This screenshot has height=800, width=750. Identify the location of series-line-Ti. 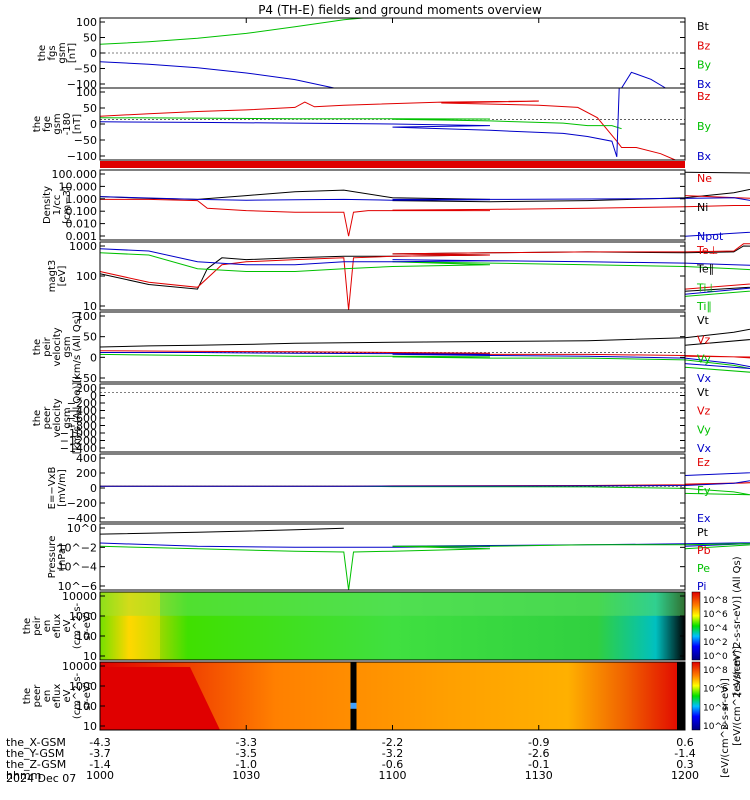
(424, 271).